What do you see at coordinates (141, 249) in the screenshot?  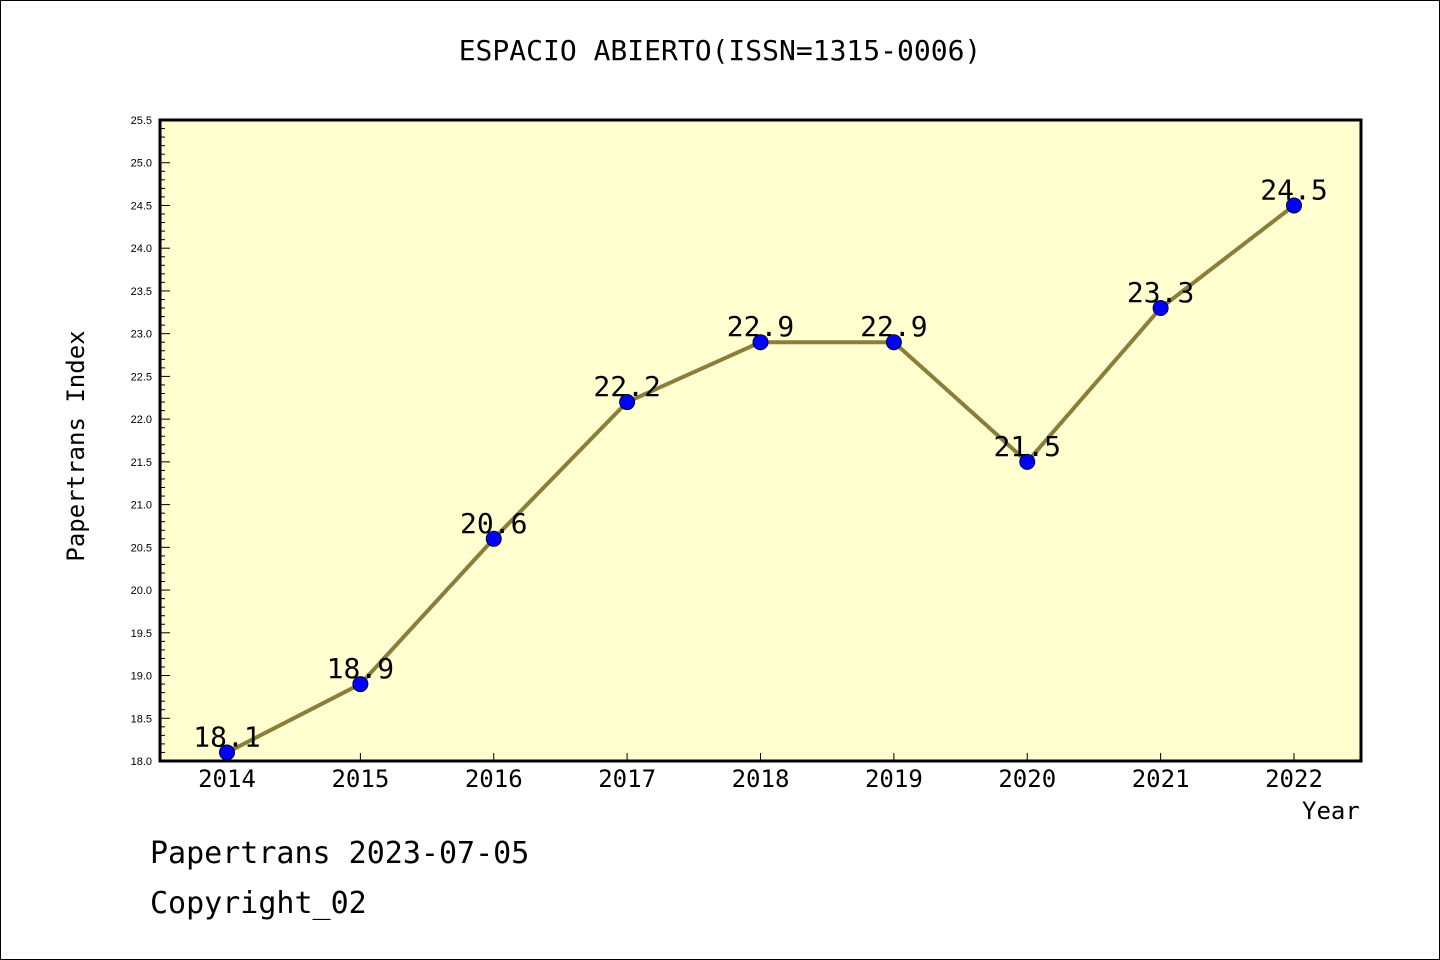 I see `y-tick-label: 24.0` at bounding box center [141, 249].